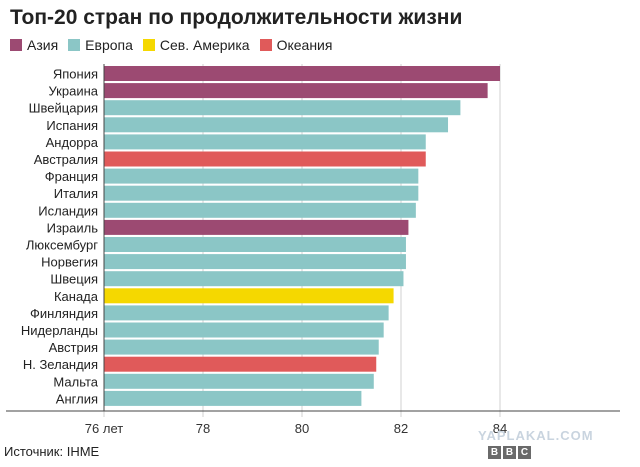  Describe the element at coordinates (109, 45) in the screenshot. I see `legend-label-europe: Европа` at that location.